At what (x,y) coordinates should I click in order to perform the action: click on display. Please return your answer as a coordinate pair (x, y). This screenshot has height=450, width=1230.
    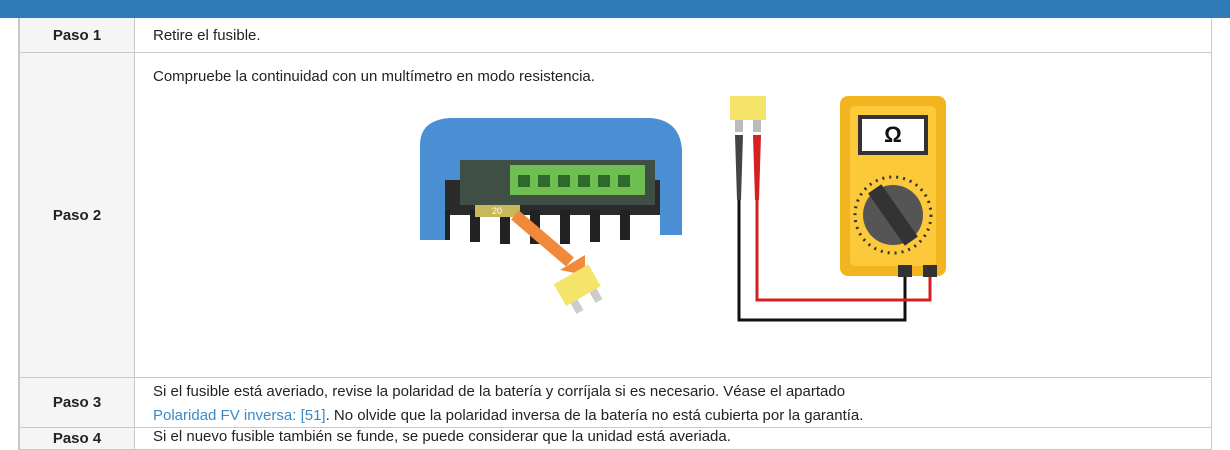
    Looking at the image, I should click on (893, 135).